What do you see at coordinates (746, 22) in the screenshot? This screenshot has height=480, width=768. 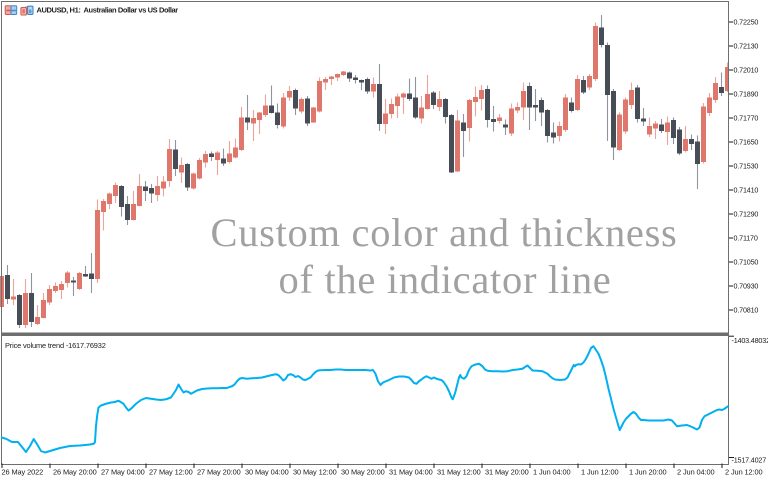 I see `svg-text: 0.72250` at bounding box center [746, 22].